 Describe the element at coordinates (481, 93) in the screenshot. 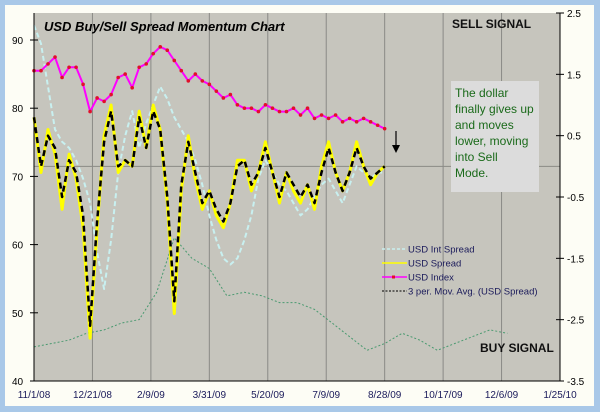

I see `note-line: The dollar` at that location.